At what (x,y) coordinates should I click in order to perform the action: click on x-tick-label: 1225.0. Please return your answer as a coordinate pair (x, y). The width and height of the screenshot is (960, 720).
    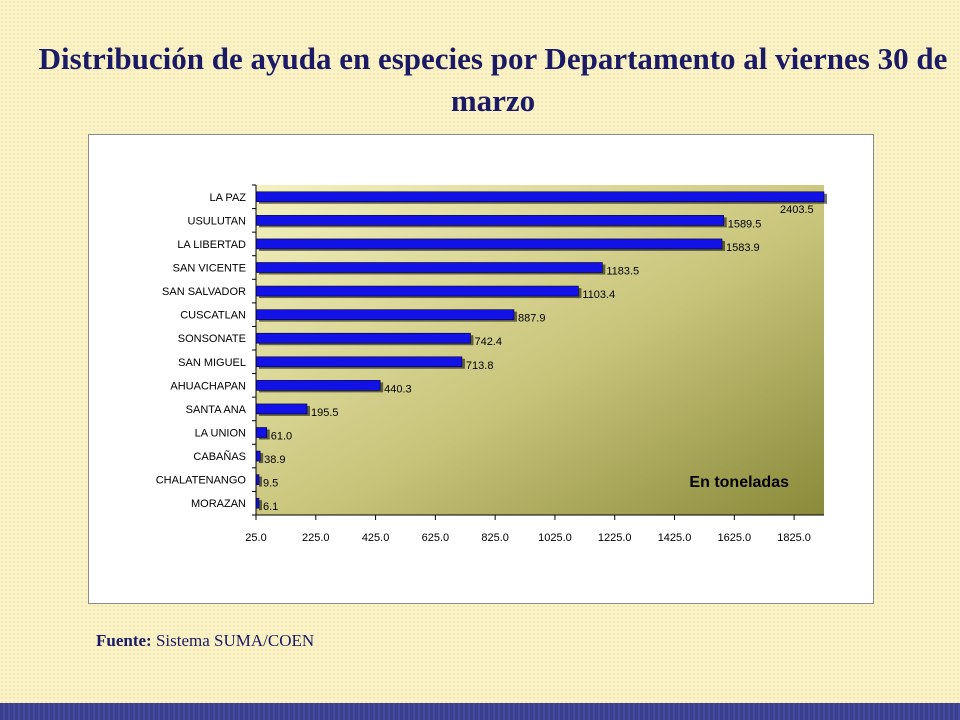
    Looking at the image, I should click on (615, 538).